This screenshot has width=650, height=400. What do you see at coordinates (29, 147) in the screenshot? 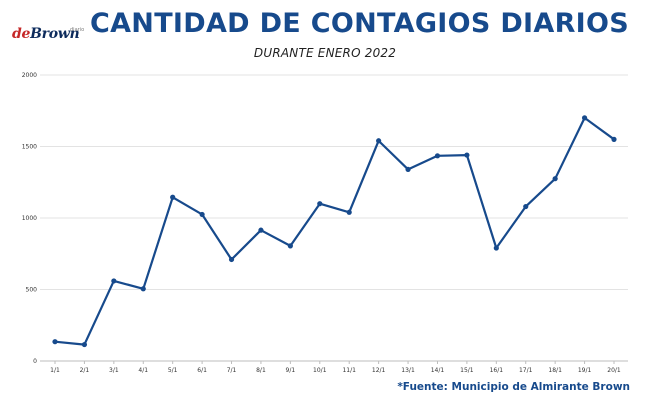
I see `y-tick-label: 1500` at bounding box center [29, 147].